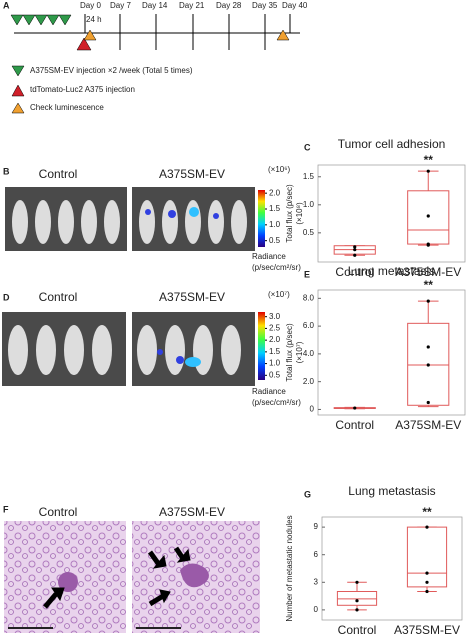  Describe the element at coordinates (158, 628) in the screenshot. I see `scale-bar` at that location.